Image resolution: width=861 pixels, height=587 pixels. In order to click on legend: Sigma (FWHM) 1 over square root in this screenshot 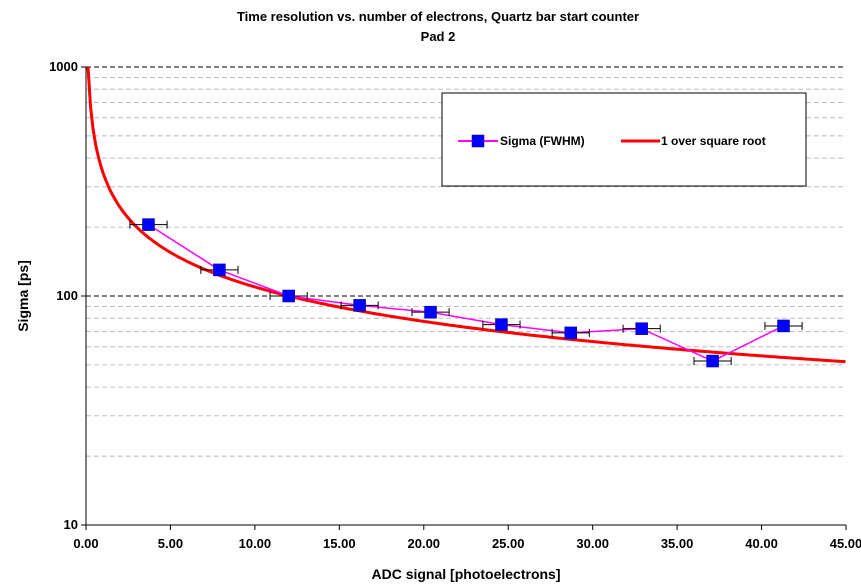, I will do `click(624, 139)`.